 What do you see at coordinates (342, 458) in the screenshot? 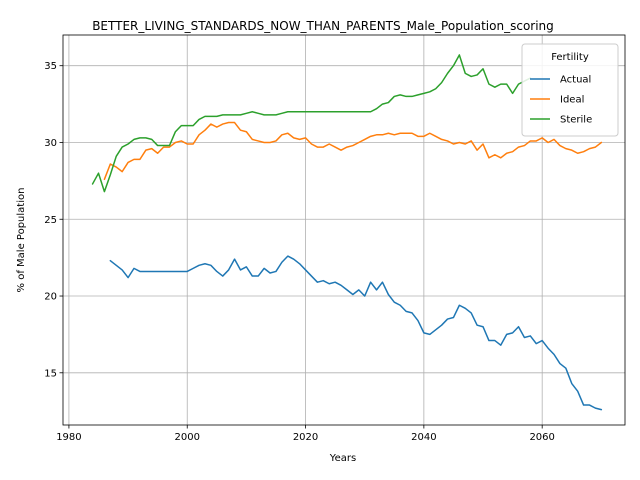
I see `x-axis-label: Years` at bounding box center [342, 458].